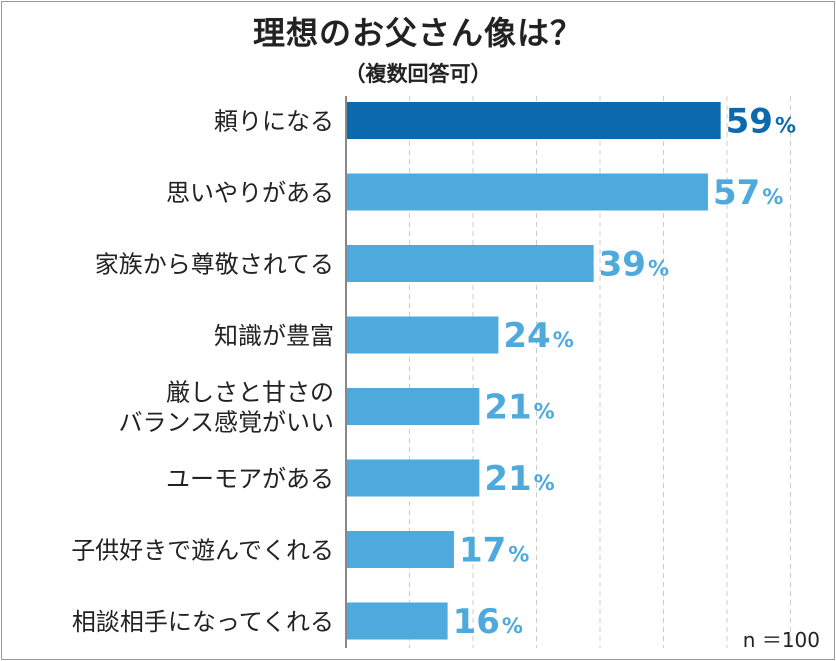 This screenshot has height=661, width=836. I want to click on chart-title: 理想のお父さん像は？, so click(417, 33).